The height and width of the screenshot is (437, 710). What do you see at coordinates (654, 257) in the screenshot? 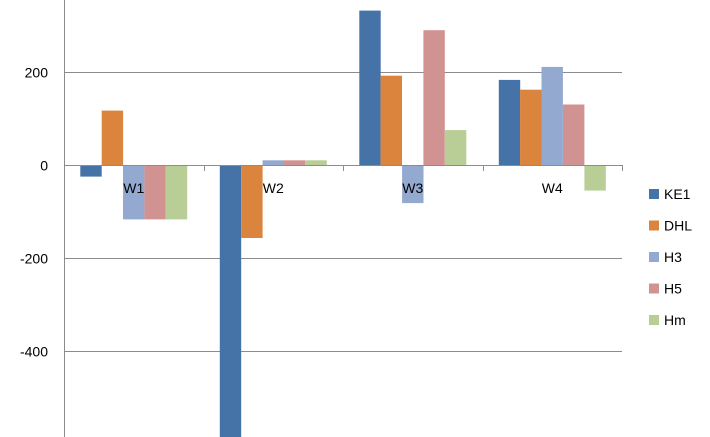
I see `legend-swatch-h3` at bounding box center [654, 257].